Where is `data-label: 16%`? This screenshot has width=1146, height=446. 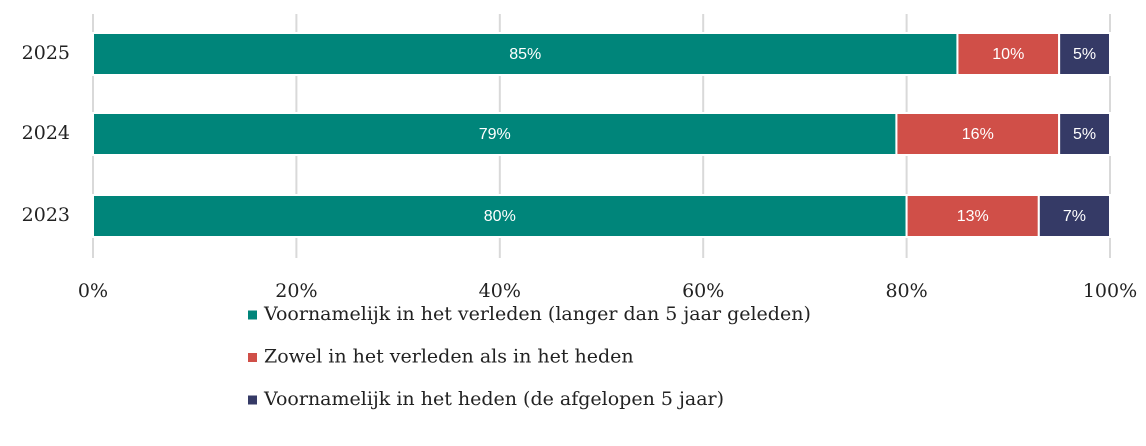
data-label: 16% is located at coordinates (978, 134).